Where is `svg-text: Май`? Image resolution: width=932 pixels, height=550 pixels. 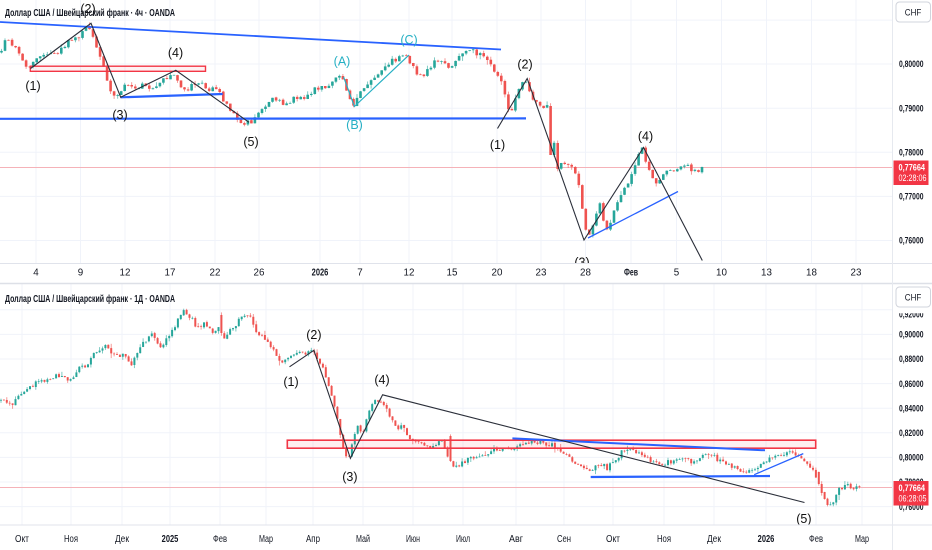 svg-text: Май is located at coordinates (363, 539).